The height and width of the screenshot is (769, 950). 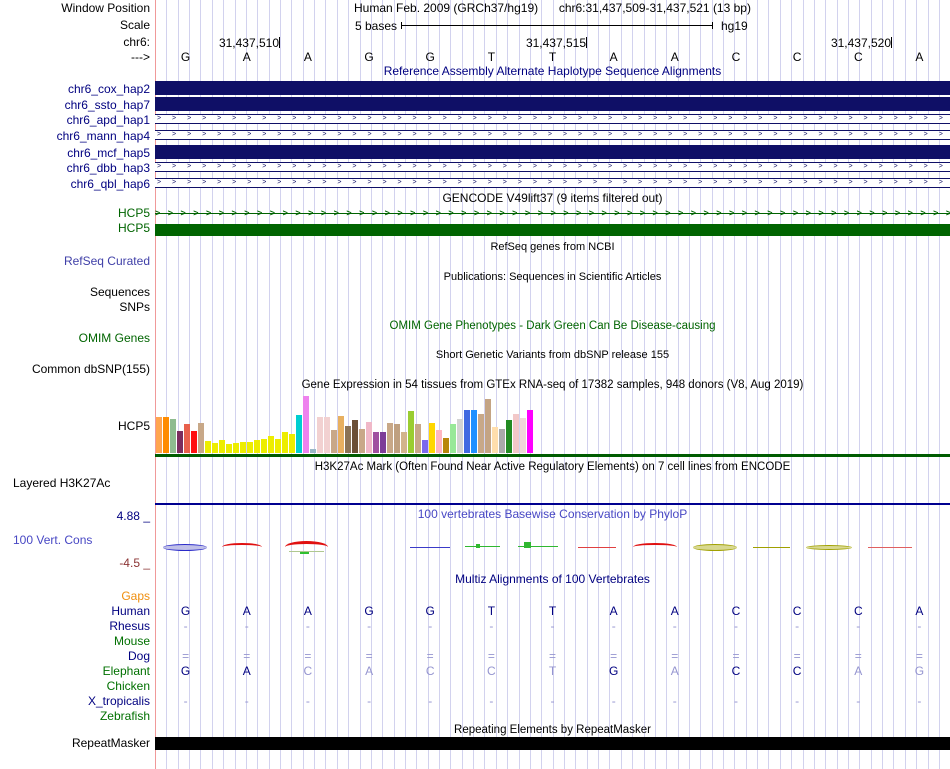 What do you see at coordinates (126, 671) in the screenshot?
I see `multiz-species-label: Elephant` at bounding box center [126, 671].